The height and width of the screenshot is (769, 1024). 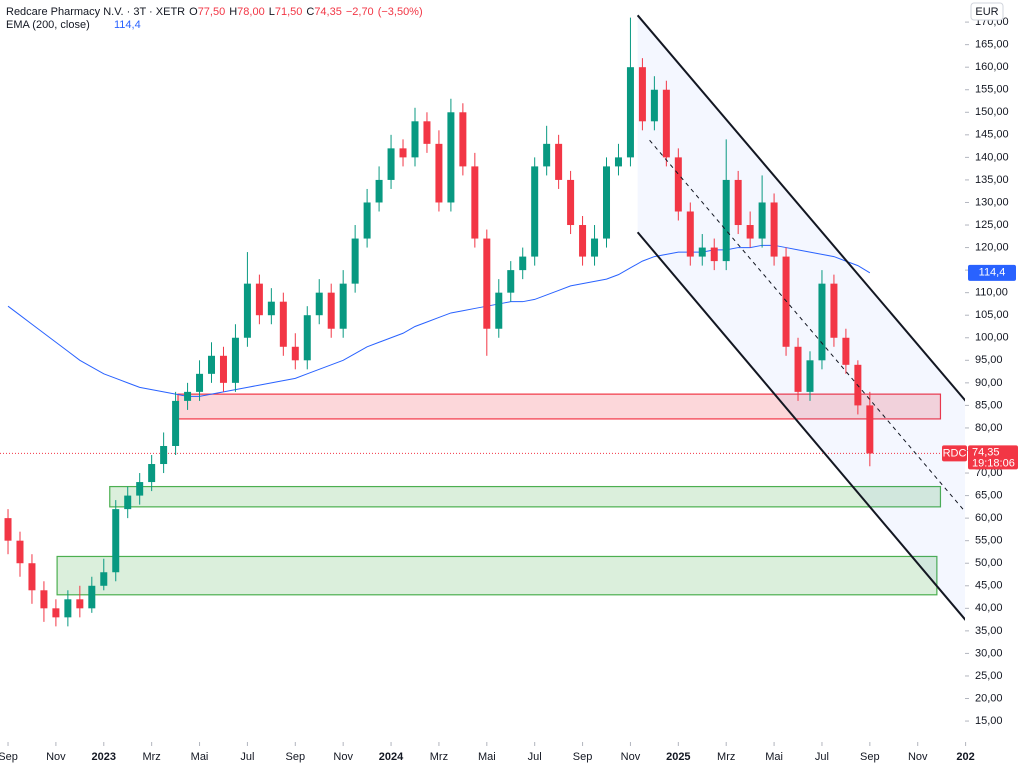 I want to click on y-tick-label: 50,00, so click(x=989, y=563).